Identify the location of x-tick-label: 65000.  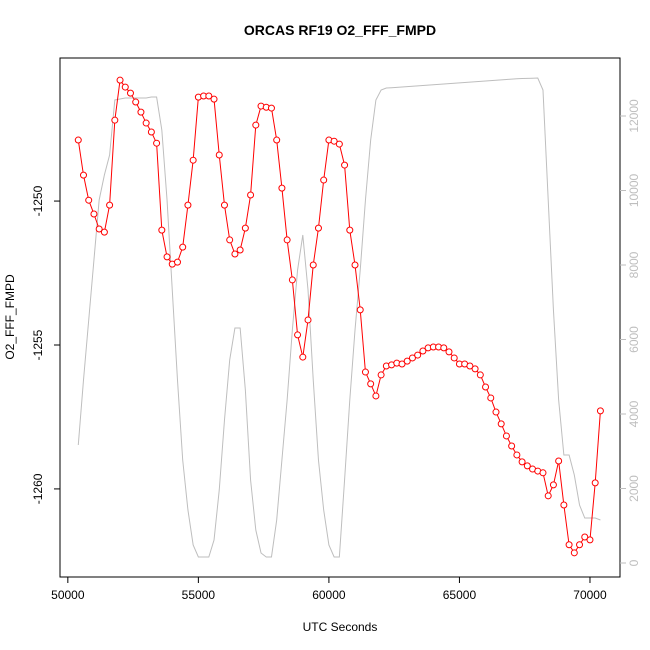
(460, 595).